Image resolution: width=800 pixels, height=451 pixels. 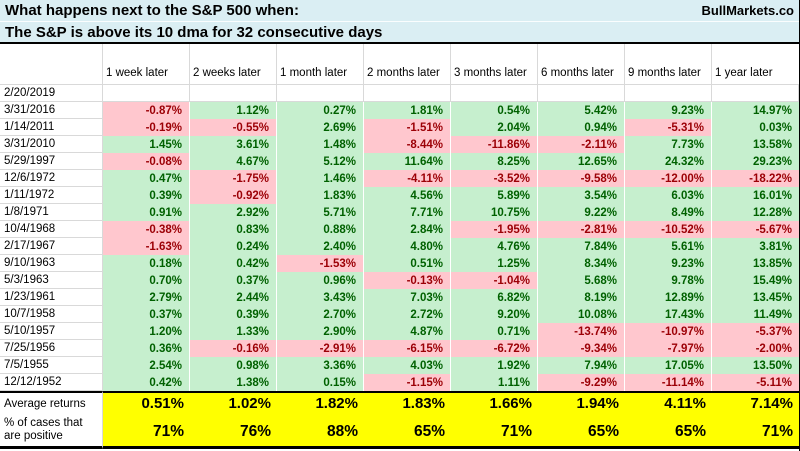 What do you see at coordinates (407, 314) in the screenshot?
I see `return-cell: 2.72%` at bounding box center [407, 314].